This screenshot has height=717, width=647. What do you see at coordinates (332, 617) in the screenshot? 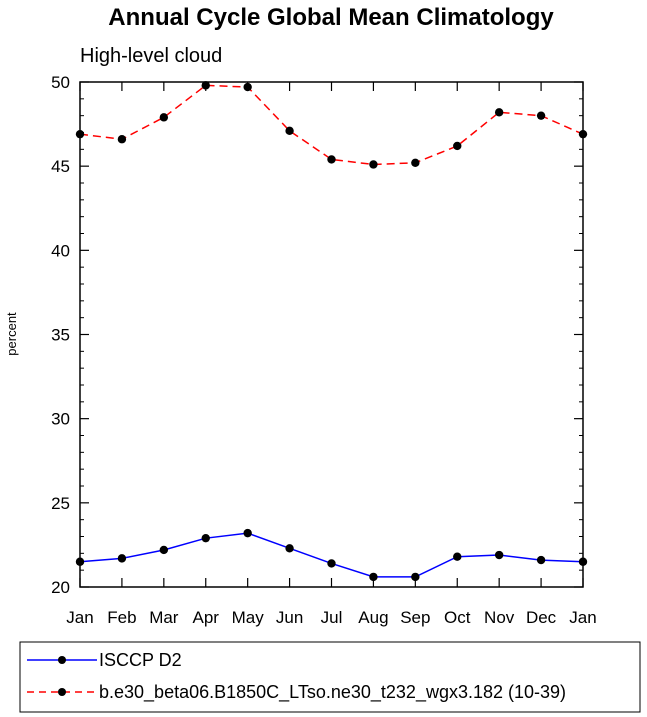
I see `x-tick-label: Jul` at bounding box center [332, 617].